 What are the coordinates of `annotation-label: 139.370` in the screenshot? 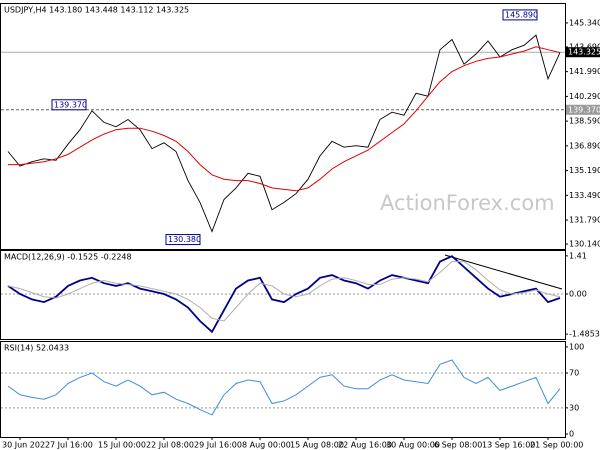 It's located at (70, 104).